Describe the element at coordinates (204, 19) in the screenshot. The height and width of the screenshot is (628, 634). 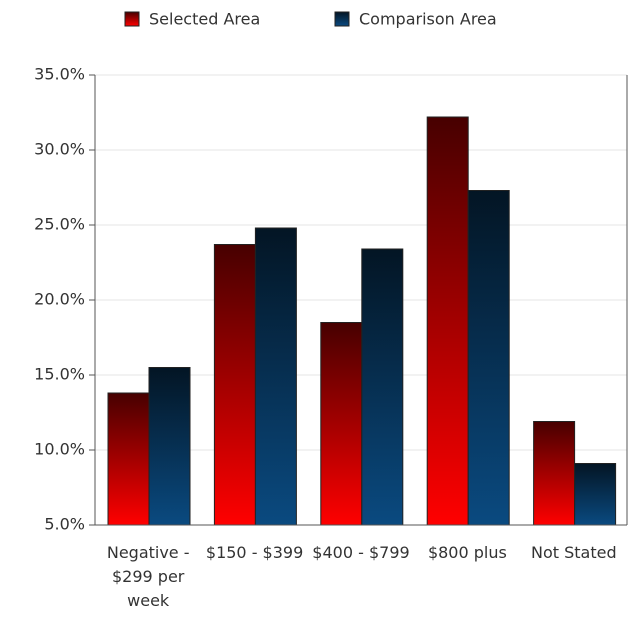
I see `legend-label: Selected Area` at that location.